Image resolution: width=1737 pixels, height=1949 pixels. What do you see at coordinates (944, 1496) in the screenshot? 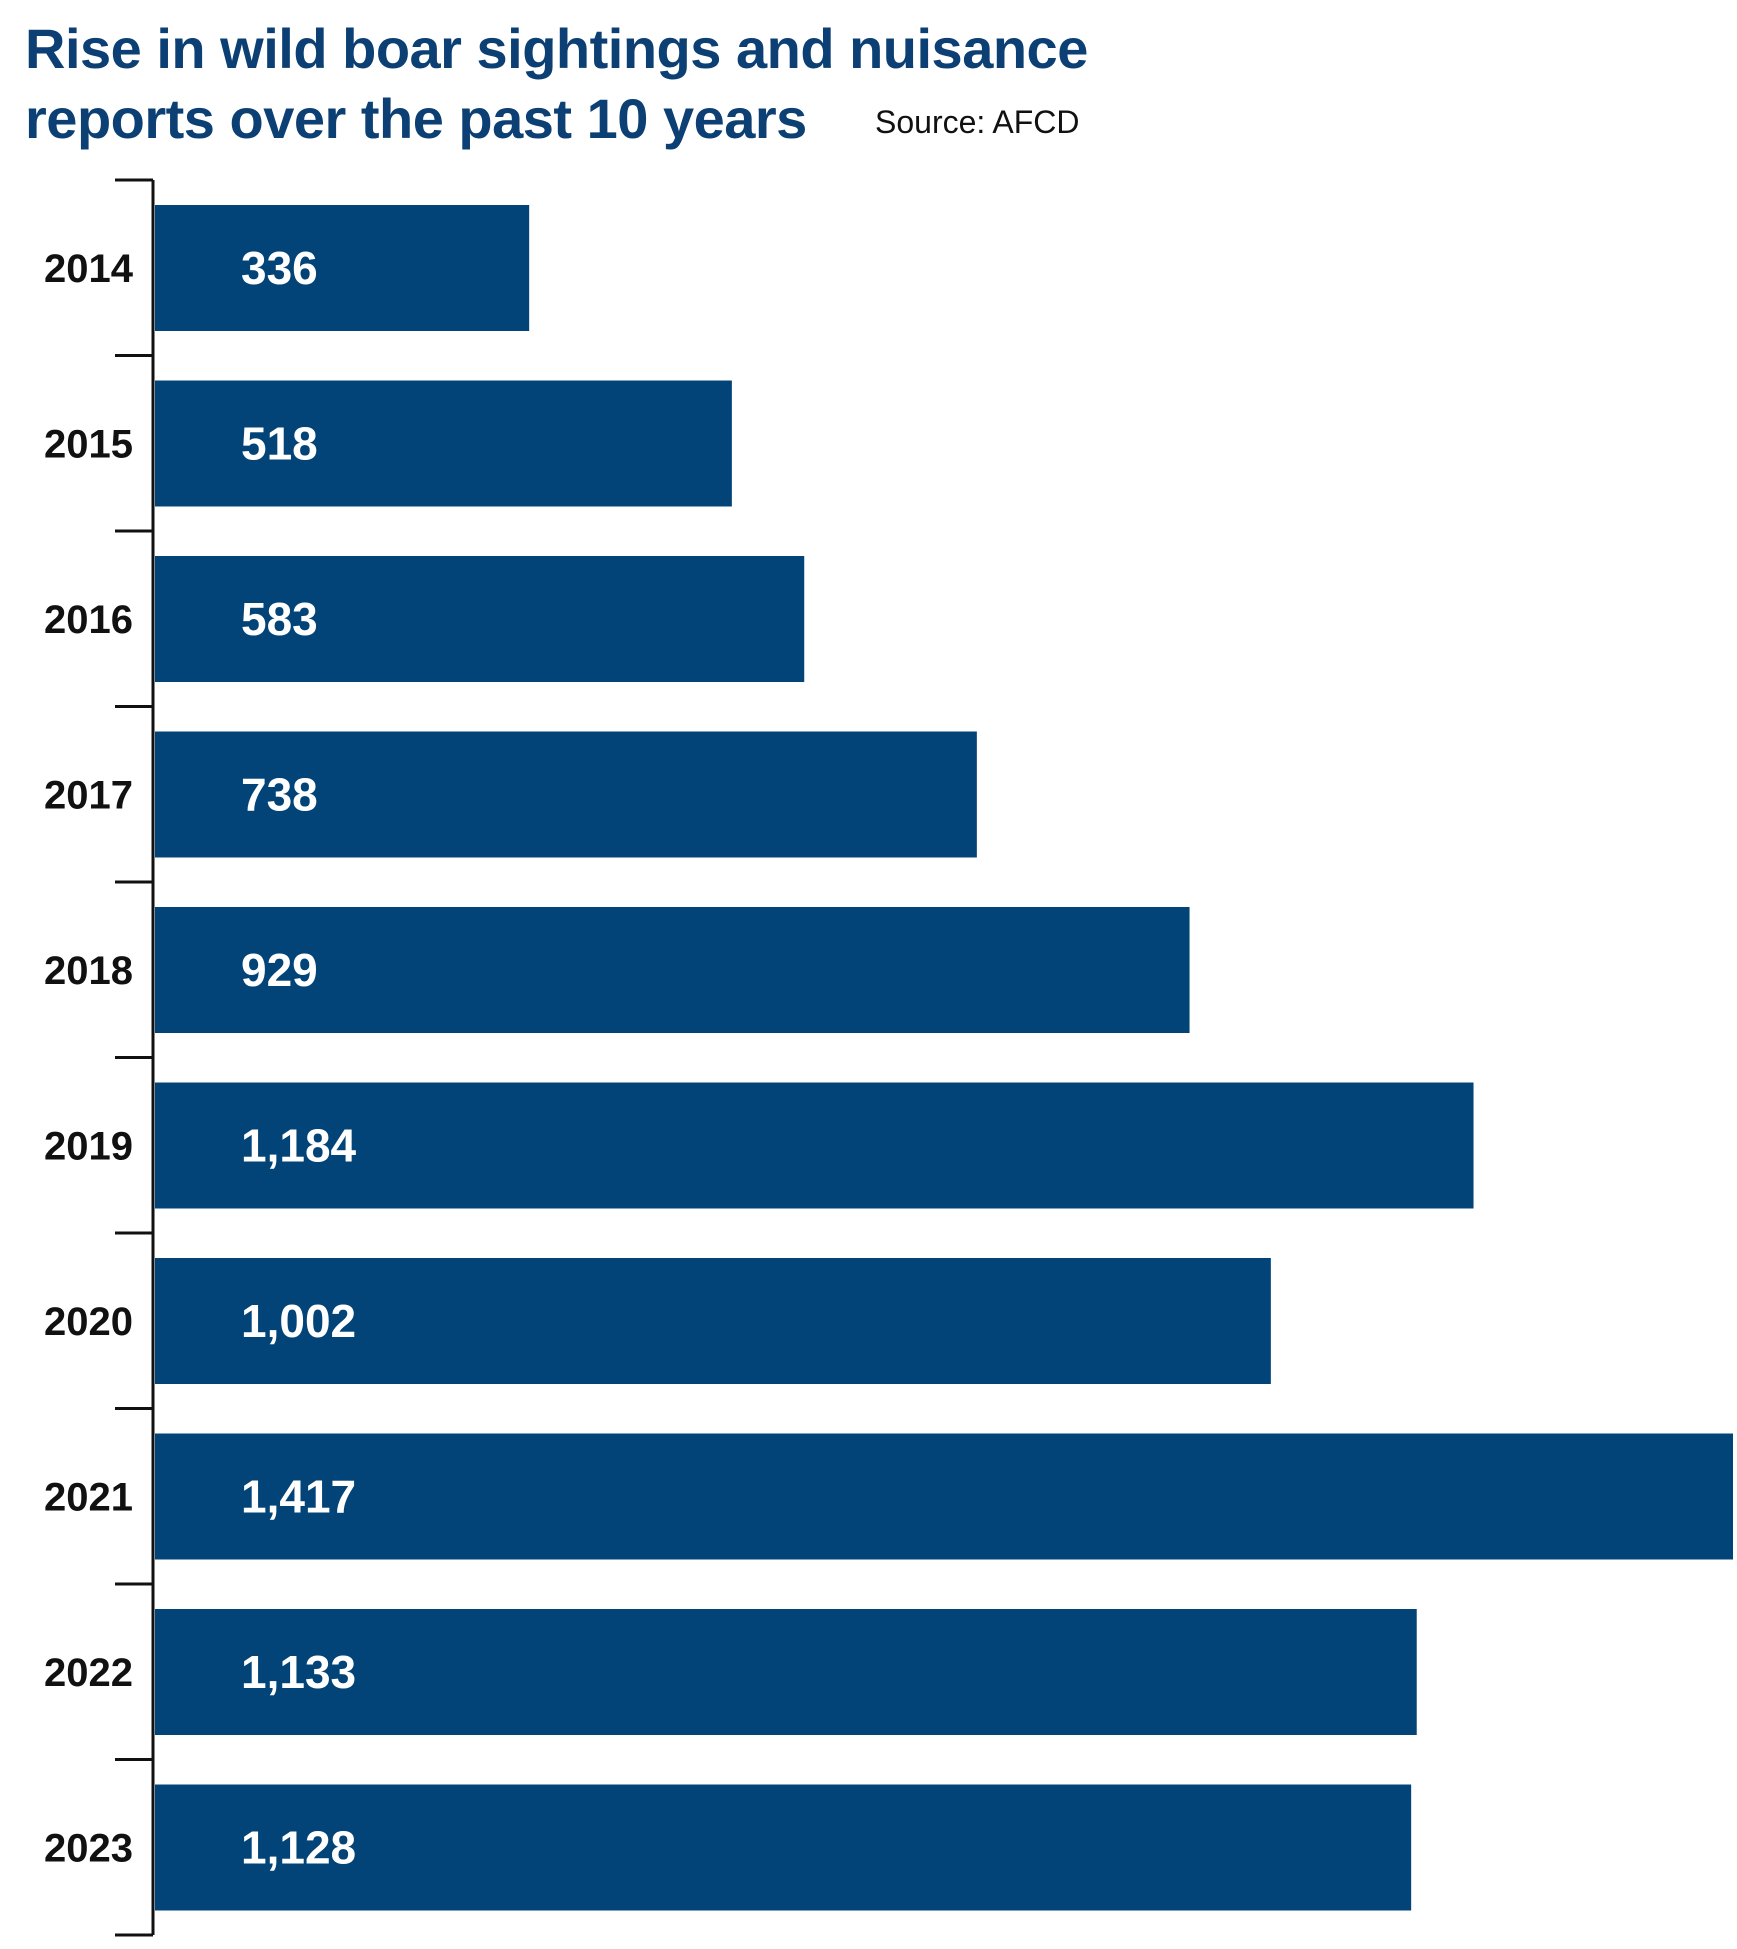
I see `bar-2021` at bounding box center [944, 1496].